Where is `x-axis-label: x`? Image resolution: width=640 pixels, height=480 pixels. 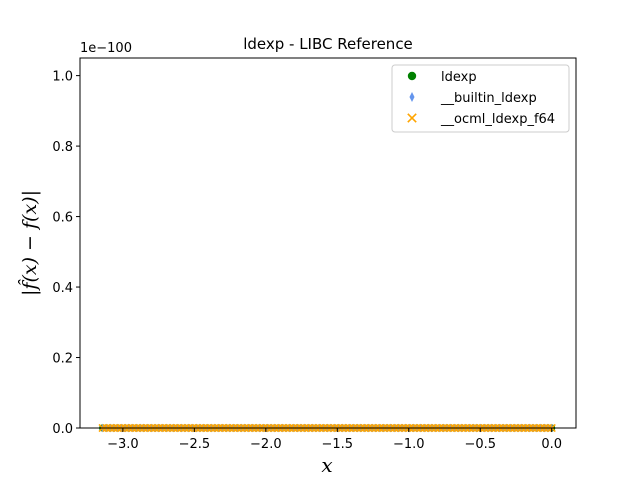
x-axis-label: x is located at coordinates (326, 465).